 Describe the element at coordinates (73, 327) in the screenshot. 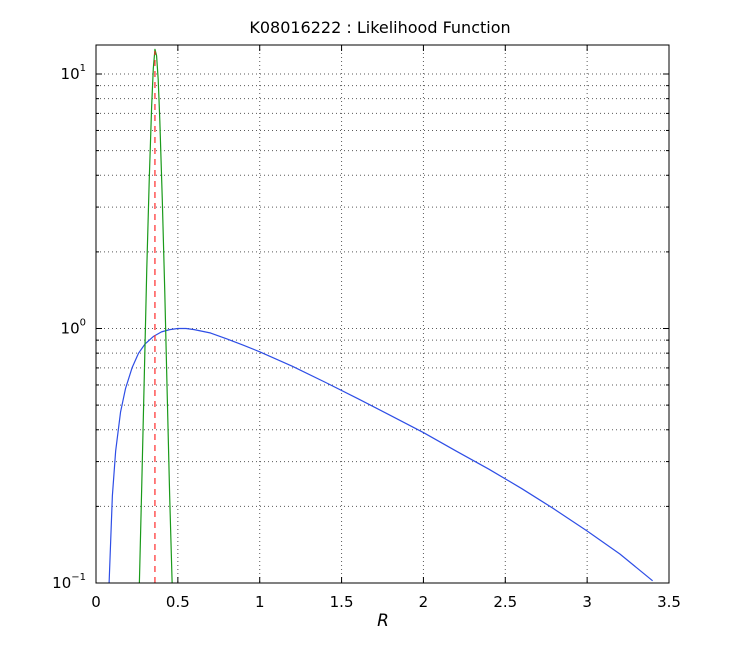

I see `y-tick-label: 10⁰` at that location.